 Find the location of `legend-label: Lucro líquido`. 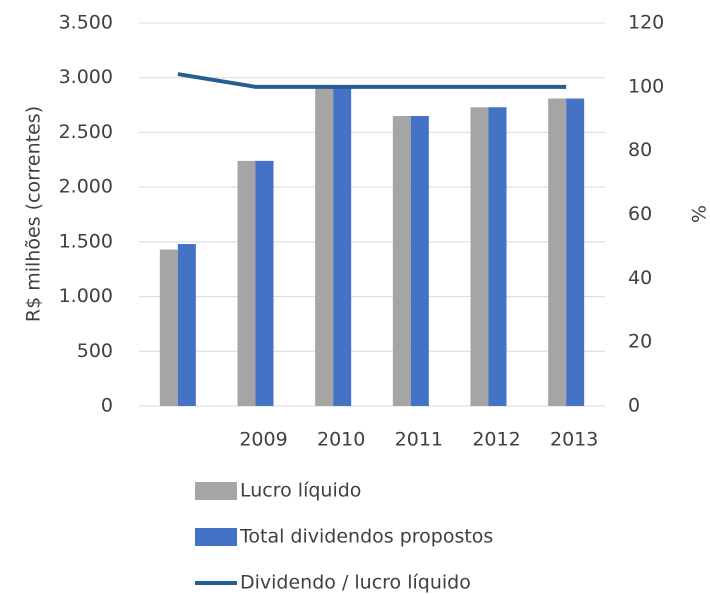

legend-label: Lucro líquido is located at coordinates (300, 491).